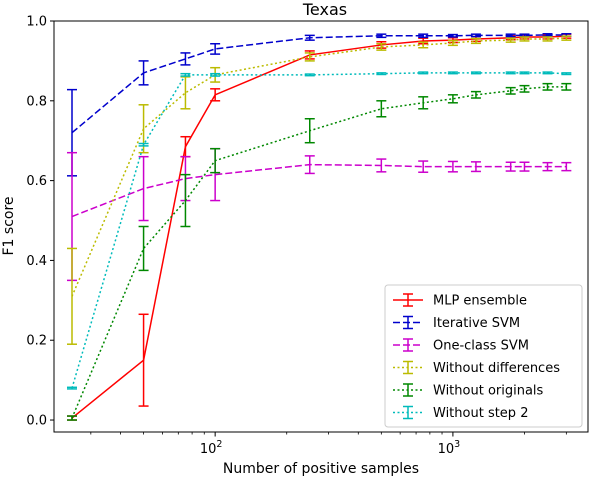 This screenshot has width=594, height=478. I want to click on legend-item: Without step 2, so click(460, 413).